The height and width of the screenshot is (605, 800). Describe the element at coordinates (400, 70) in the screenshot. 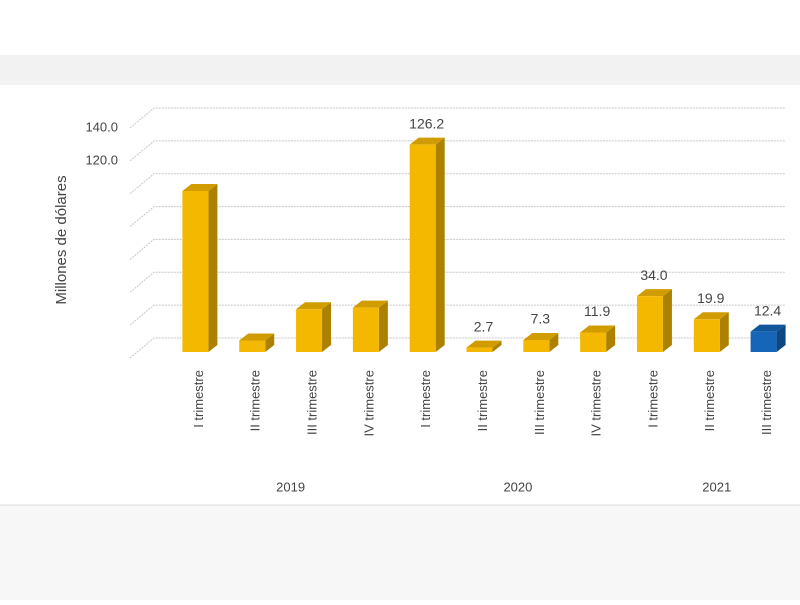

I see `top-band` at that location.